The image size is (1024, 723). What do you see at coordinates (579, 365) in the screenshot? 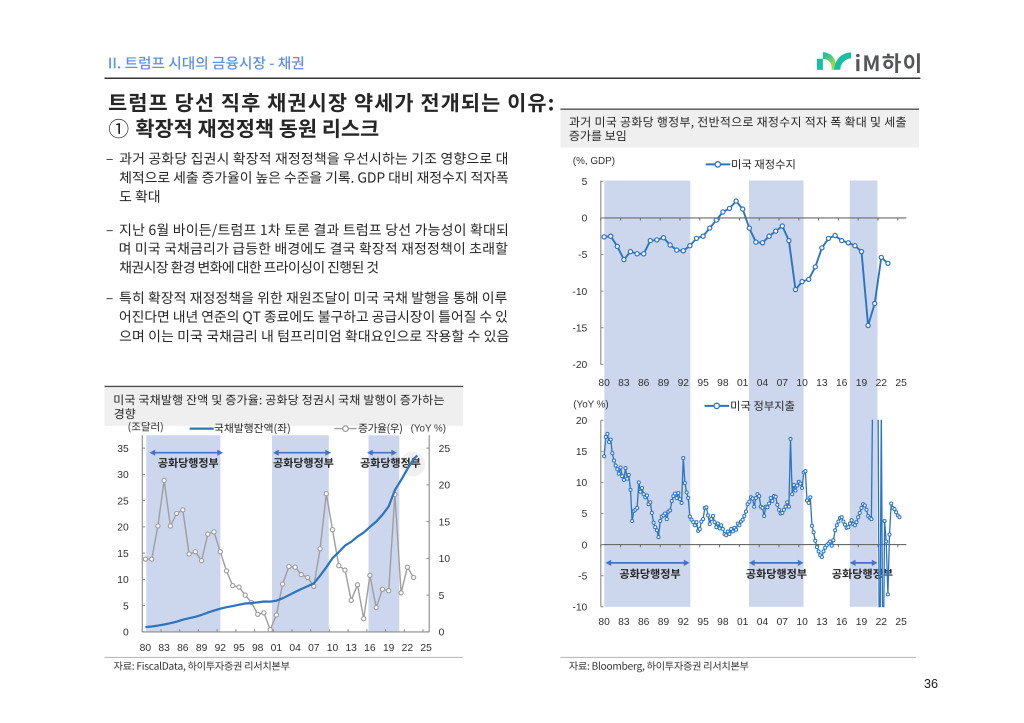
I see `svg-text: -20` at bounding box center [579, 365].